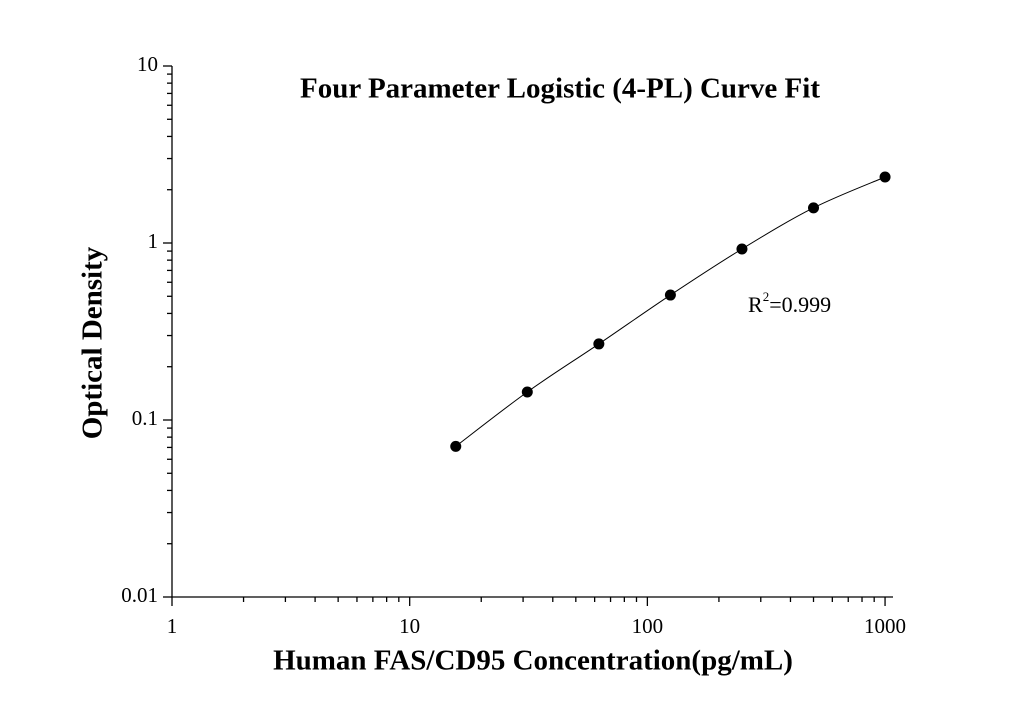  What do you see at coordinates (145, 418) in the screenshot?
I see `y-tick-label: 0.1` at bounding box center [145, 418].